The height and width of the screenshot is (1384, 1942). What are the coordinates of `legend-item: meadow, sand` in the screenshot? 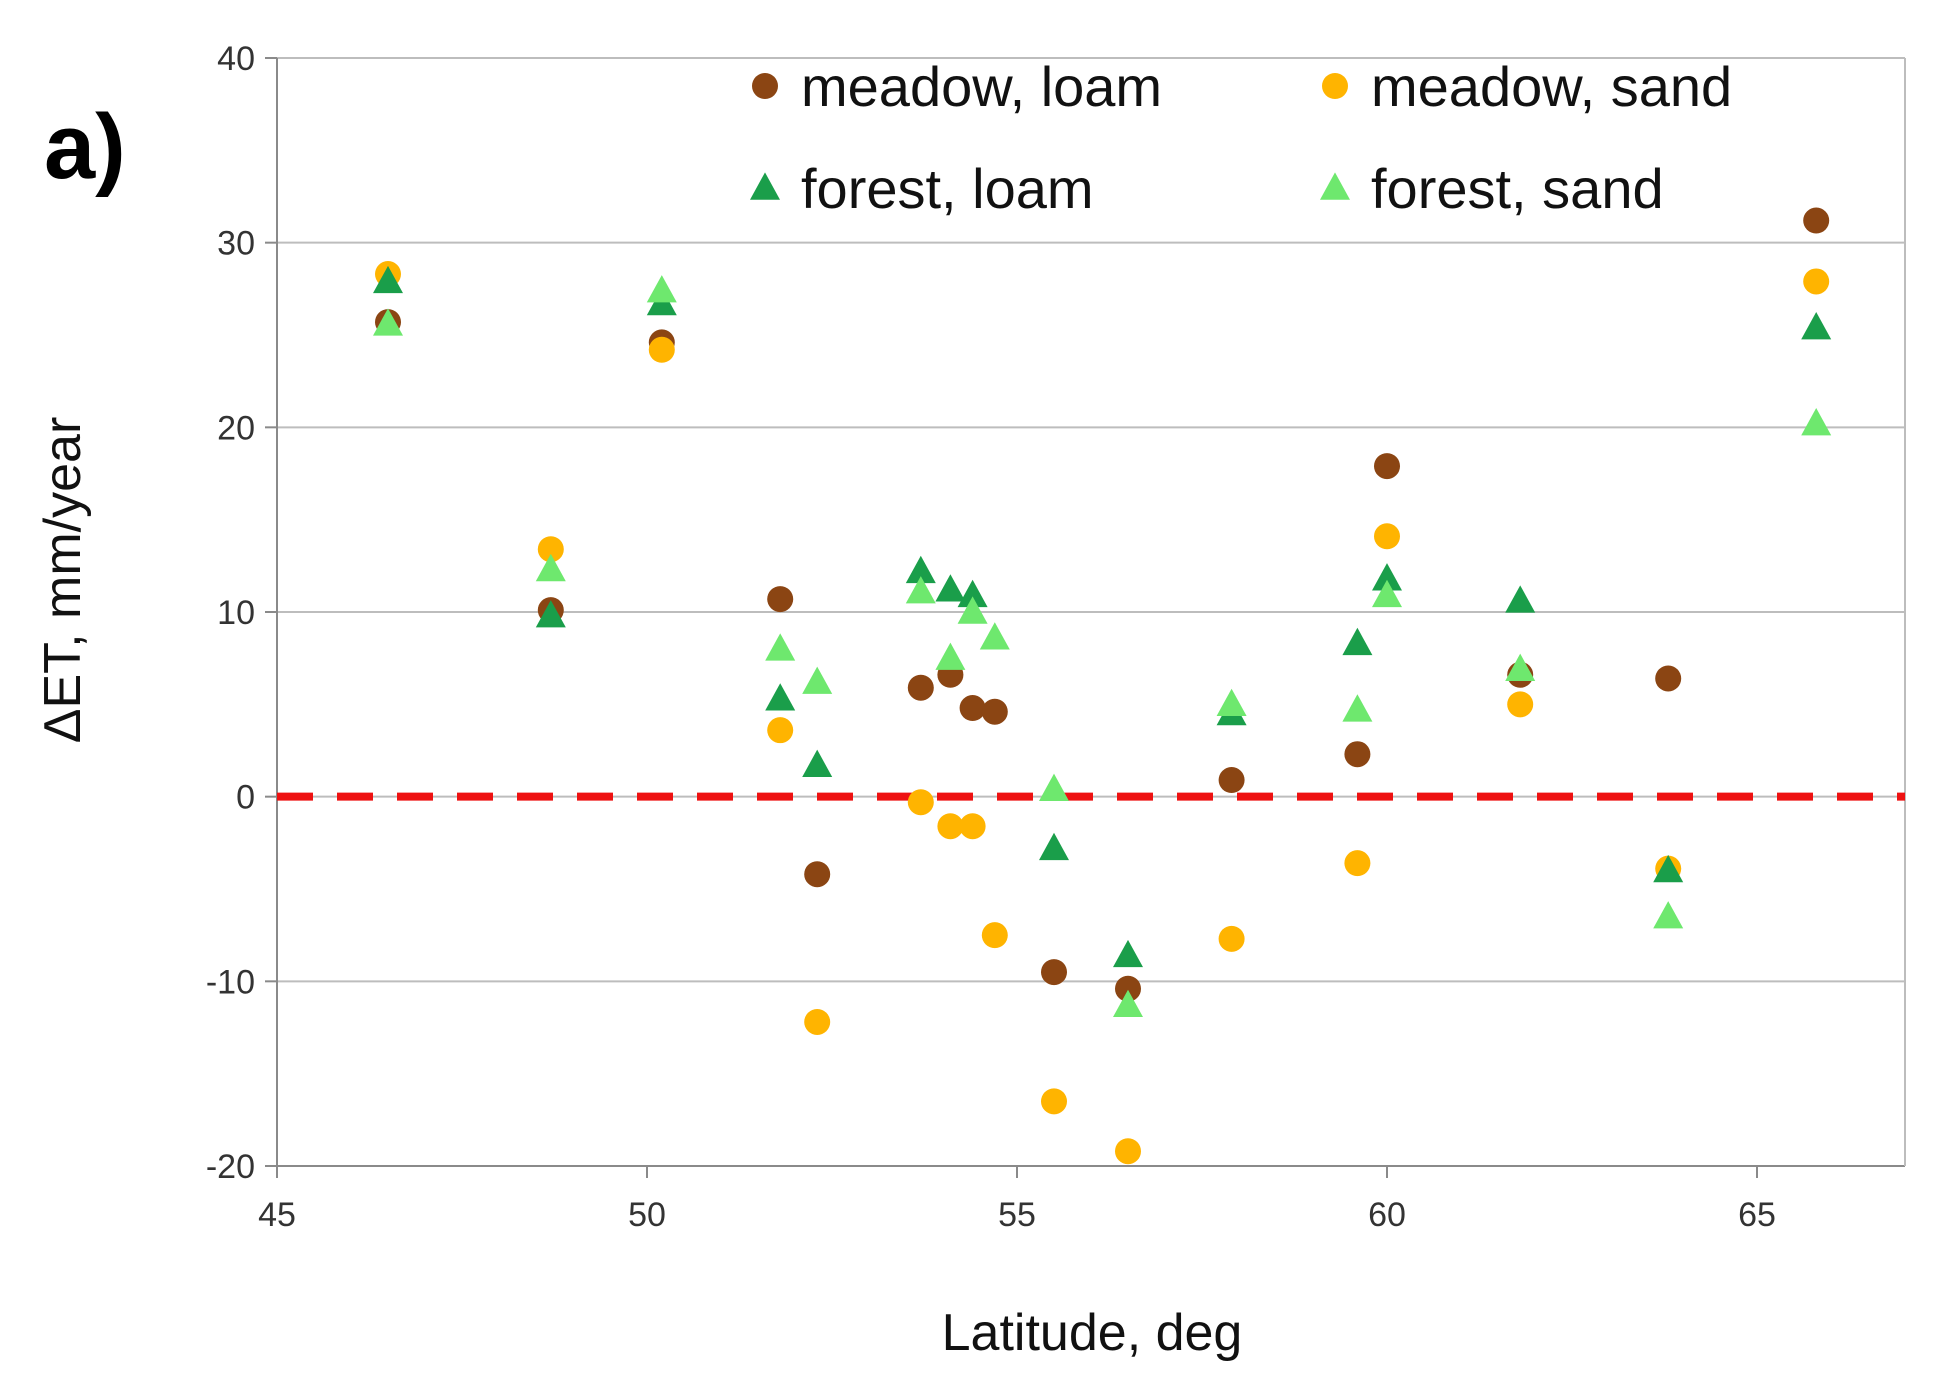 It's located at (1527, 86).